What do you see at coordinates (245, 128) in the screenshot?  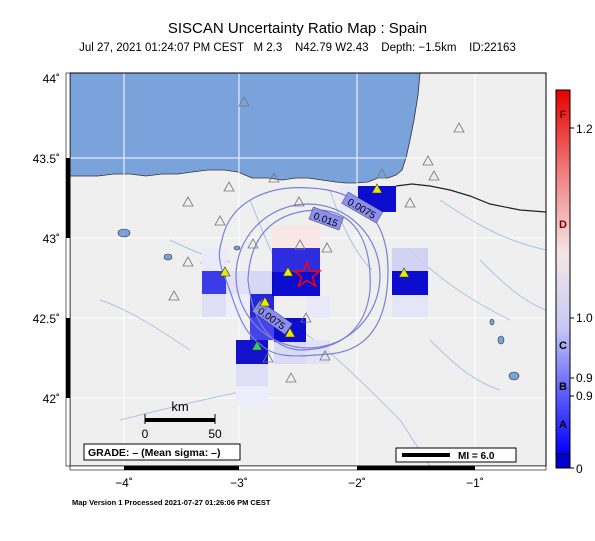 I see `sea-area` at bounding box center [245, 128].